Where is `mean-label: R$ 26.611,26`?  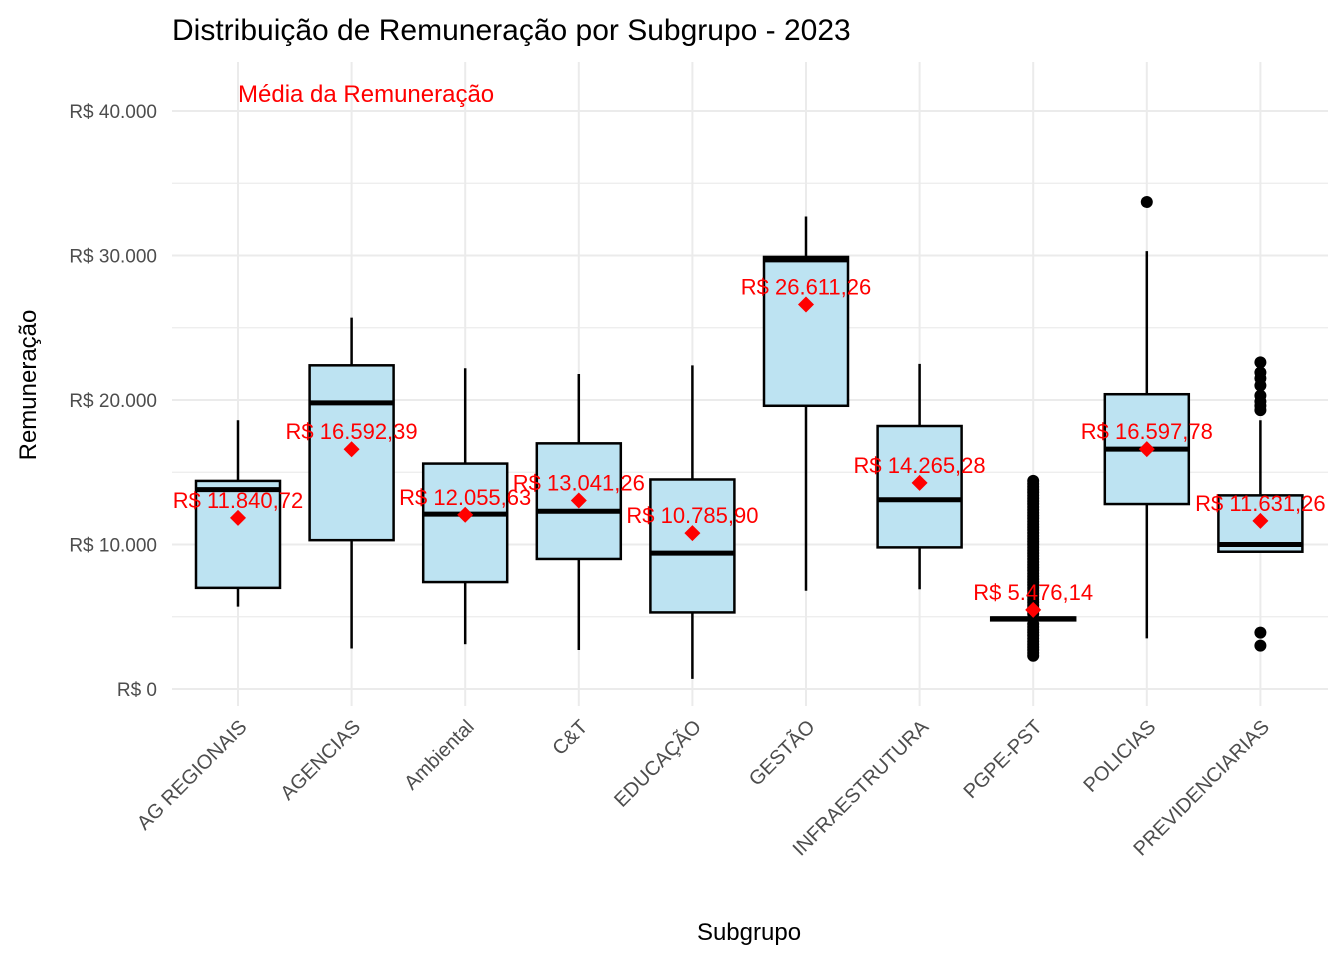 mean-label: R$ 26.611,26 is located at coordinates (806, 286).